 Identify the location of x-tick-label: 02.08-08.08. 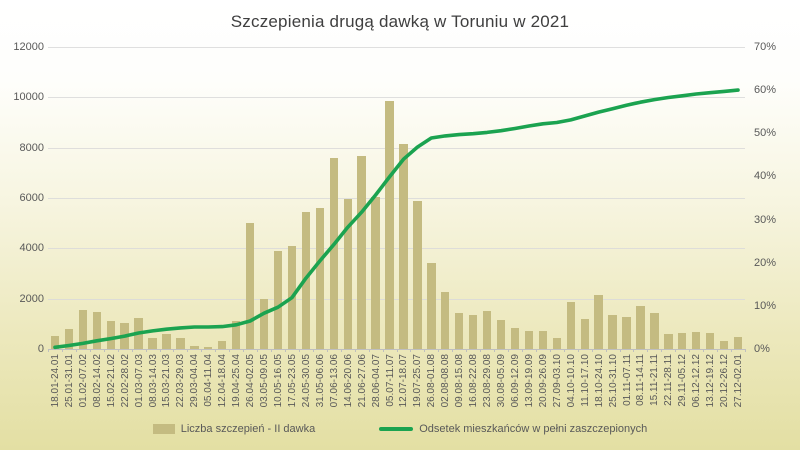
(446, 381).